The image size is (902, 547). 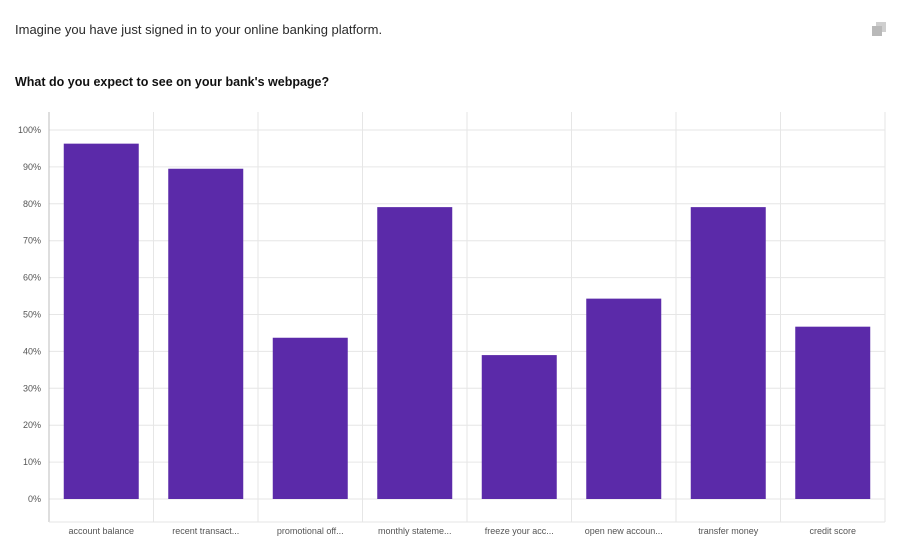 I want to click on y-tick-label: 50%, so click(x=32, y=315).